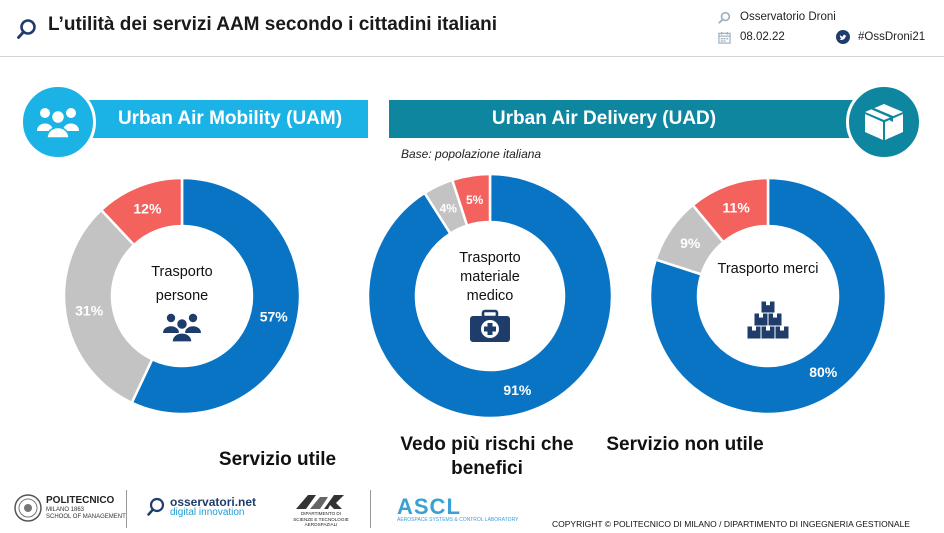 The width and height of the screenshot is (944, 533). I want to click on osservatori-sub: digital innovation, so click(207, 512).